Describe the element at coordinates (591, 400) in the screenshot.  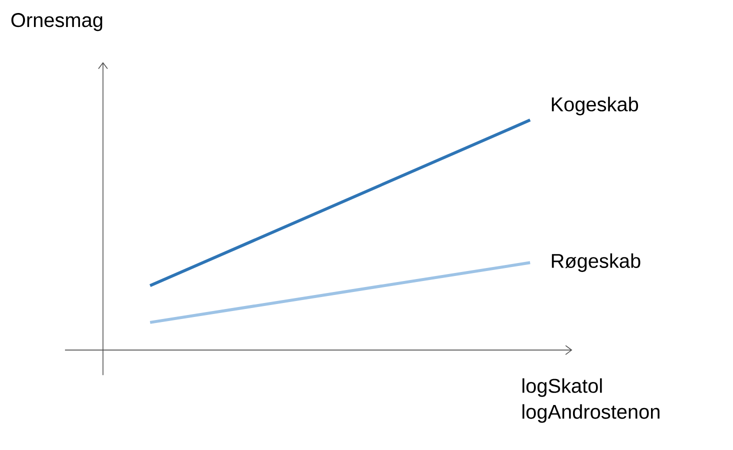
I see `x-axis-title: logSkatol logAndrostenon` at that location.